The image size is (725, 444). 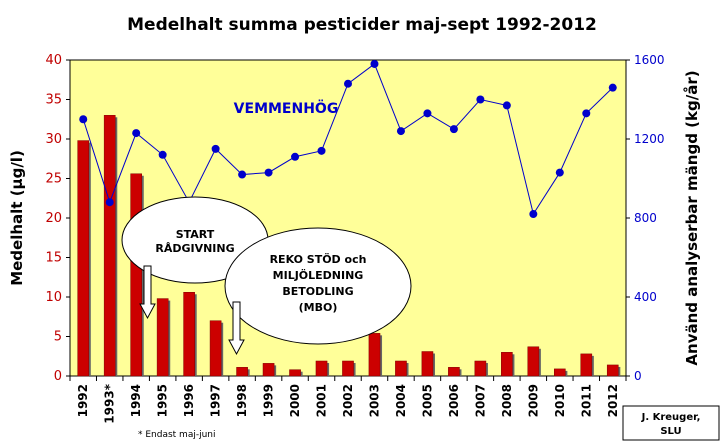 I want to click on left-tick-label: 35, so click(x=53, y=100).